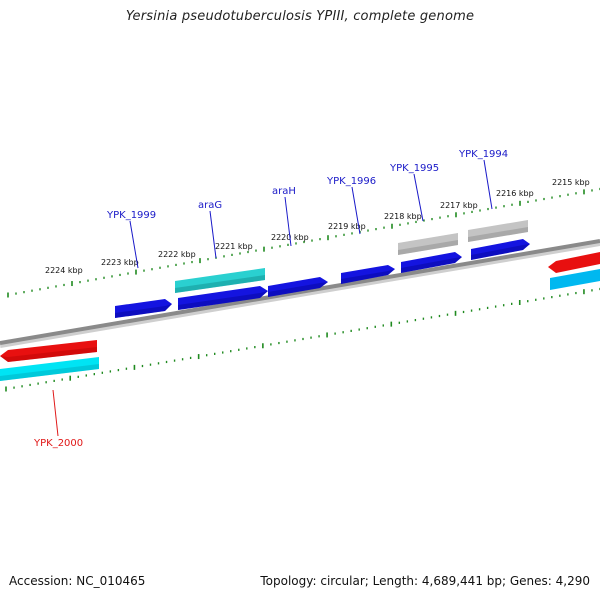 The image size is (600, 600). What do you see at coordinates (49, 369) in the screenshot?
I see `feature-ypk2000-cyan` at bounding box center [49, 369].